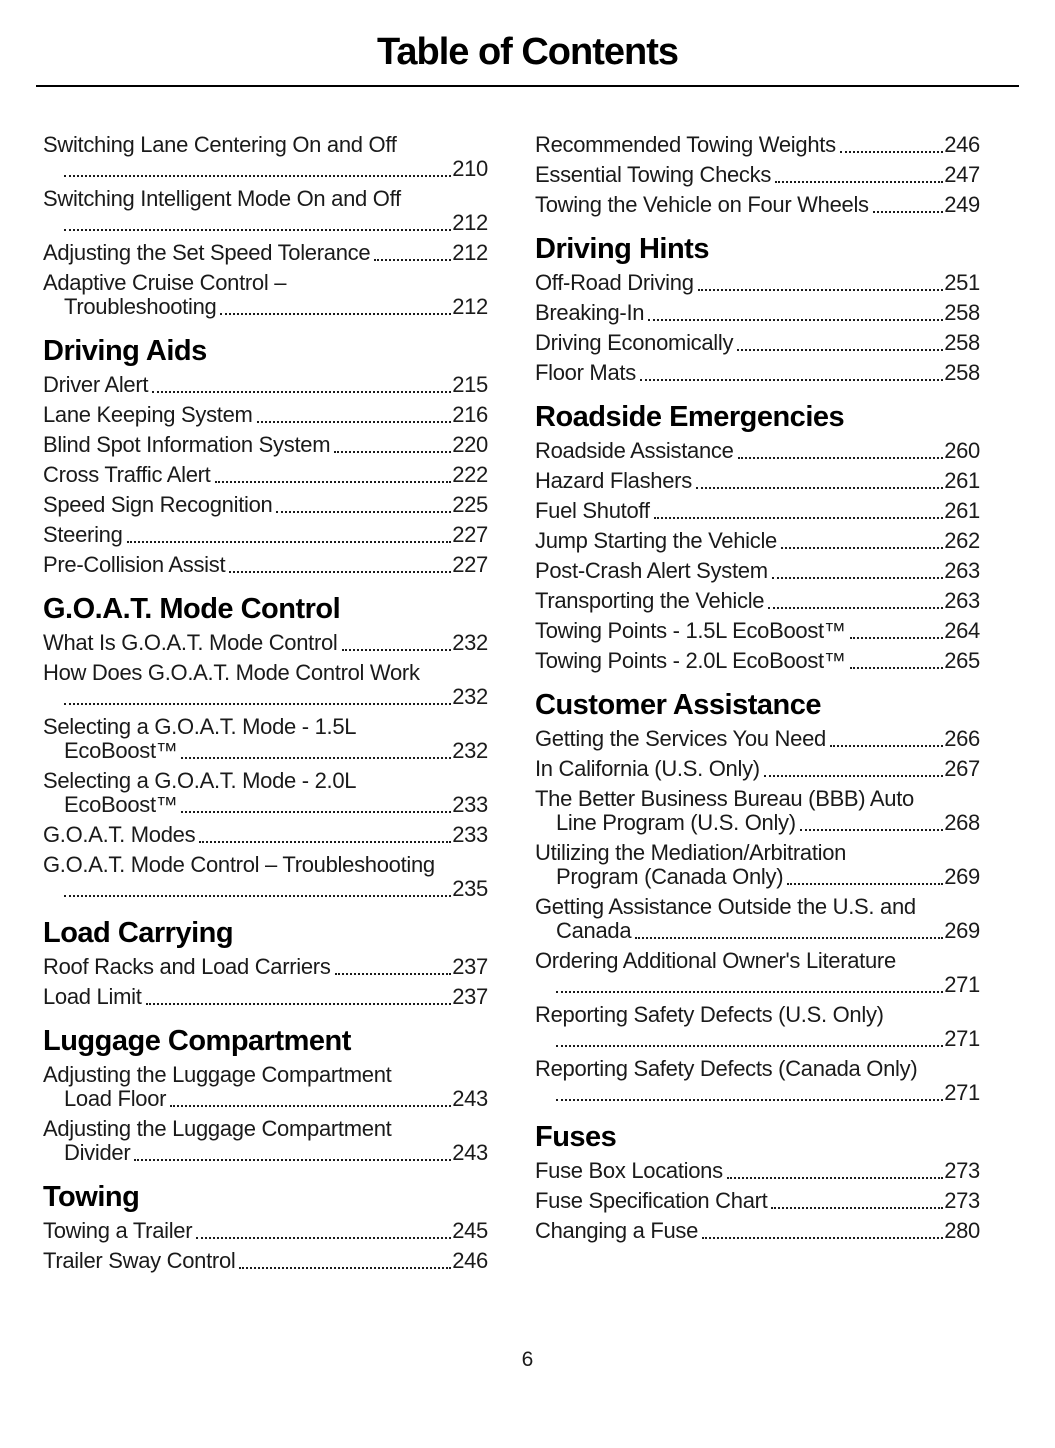 The height and width of the screenshot is (1448, 1055). I want to click on toc-entry: Roof Racks and Load Carriers 237, so click(265, 967).